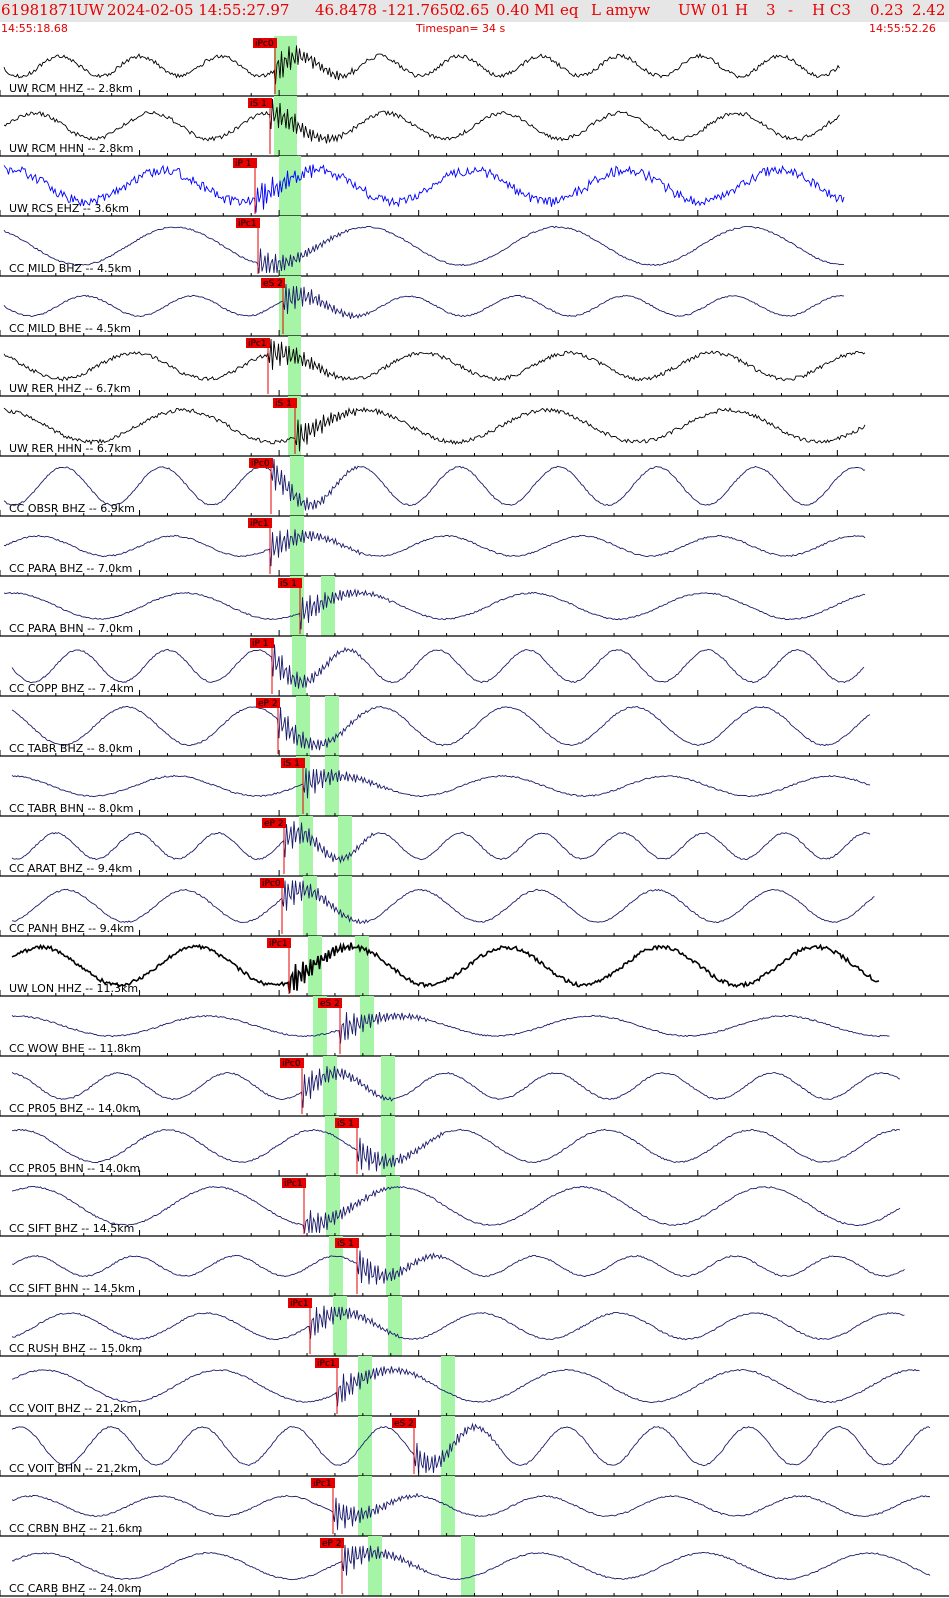 The image size is (949, 1598). I want to click on channel-row: eS 2 CC VOIT BHN -- 21.2km, so click(474, 1446).